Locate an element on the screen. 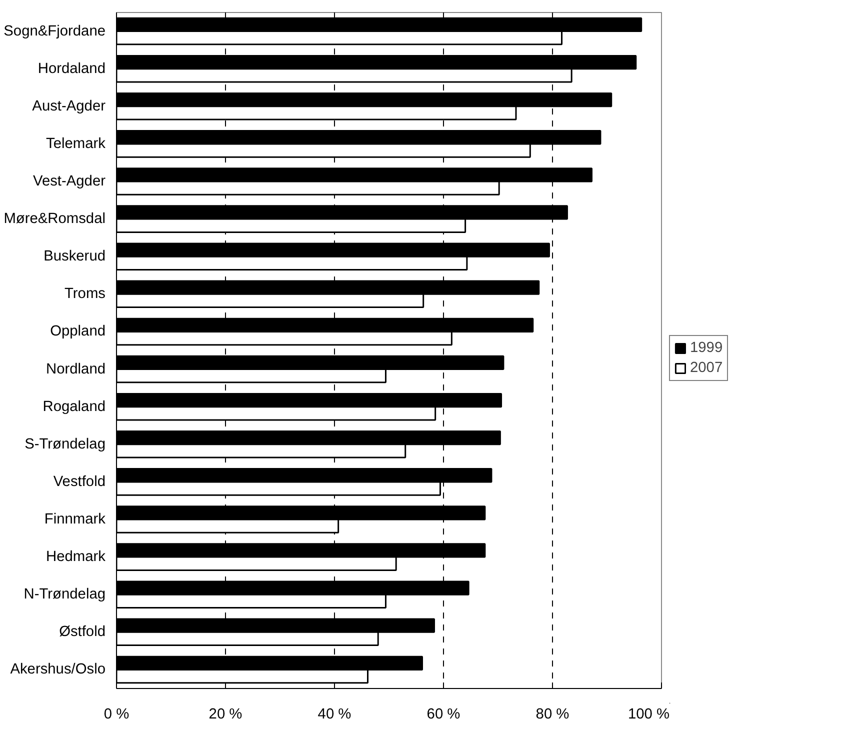 The image size is (851, 740). x-tick-label: 0 % is located at coordinates (117, 714).